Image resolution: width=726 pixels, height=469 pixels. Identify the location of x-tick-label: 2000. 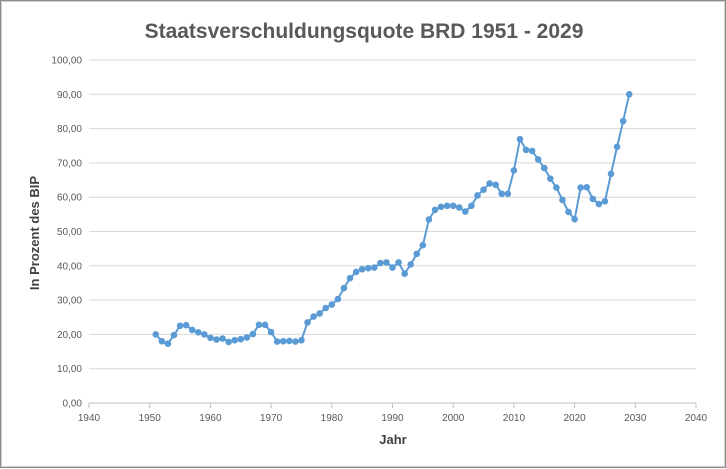
(453, 418).